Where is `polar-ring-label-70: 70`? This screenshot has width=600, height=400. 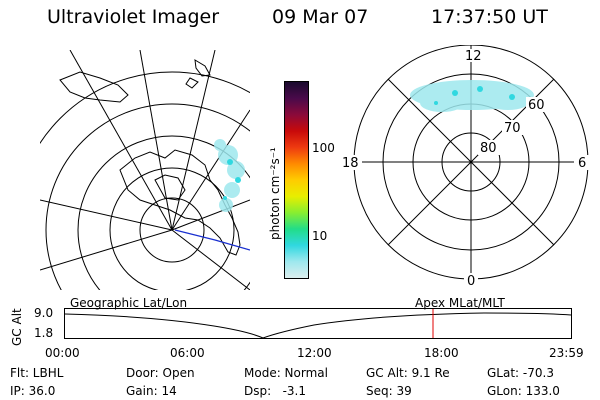 polar-ring-label-70: 70 is located at coordinates (512, 128).